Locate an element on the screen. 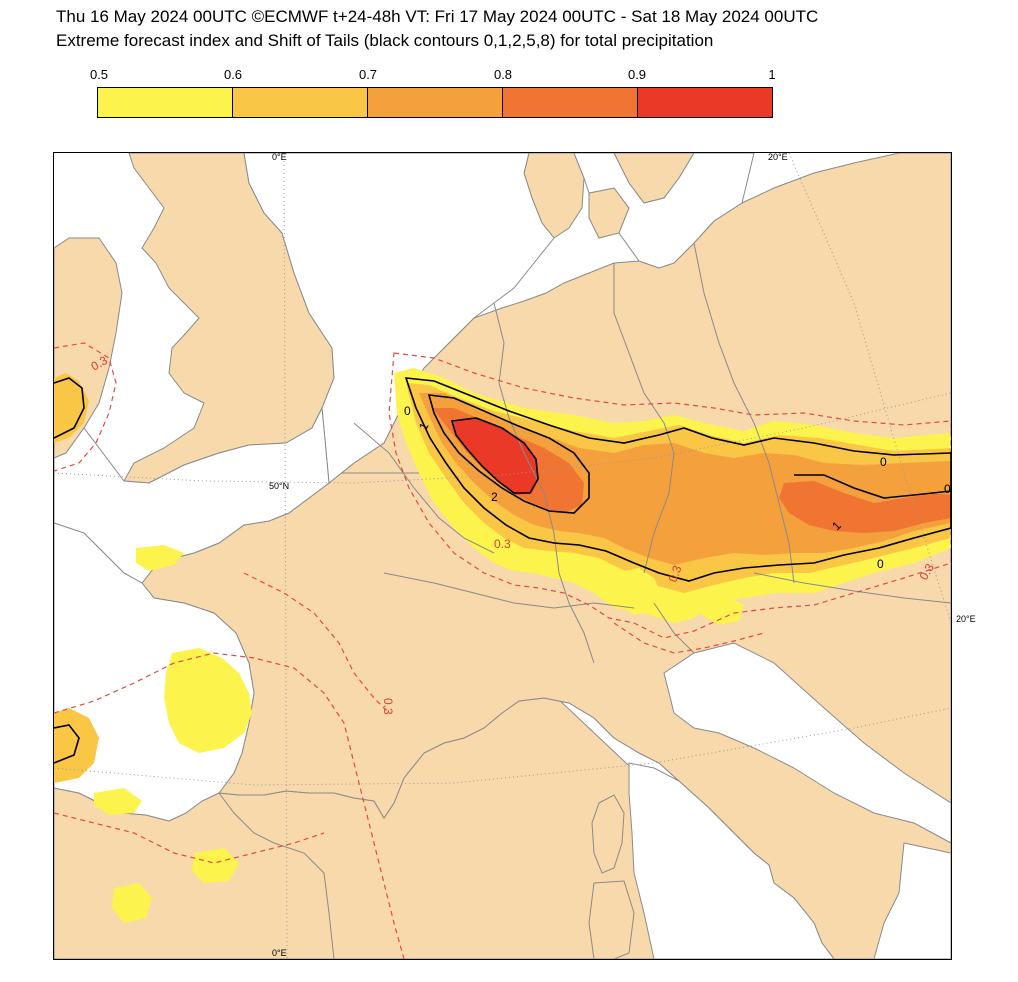 The height and width of the screenshot is (982, 1018). grid-label-top-0e: 0°E is located at coordinates (279, 157).